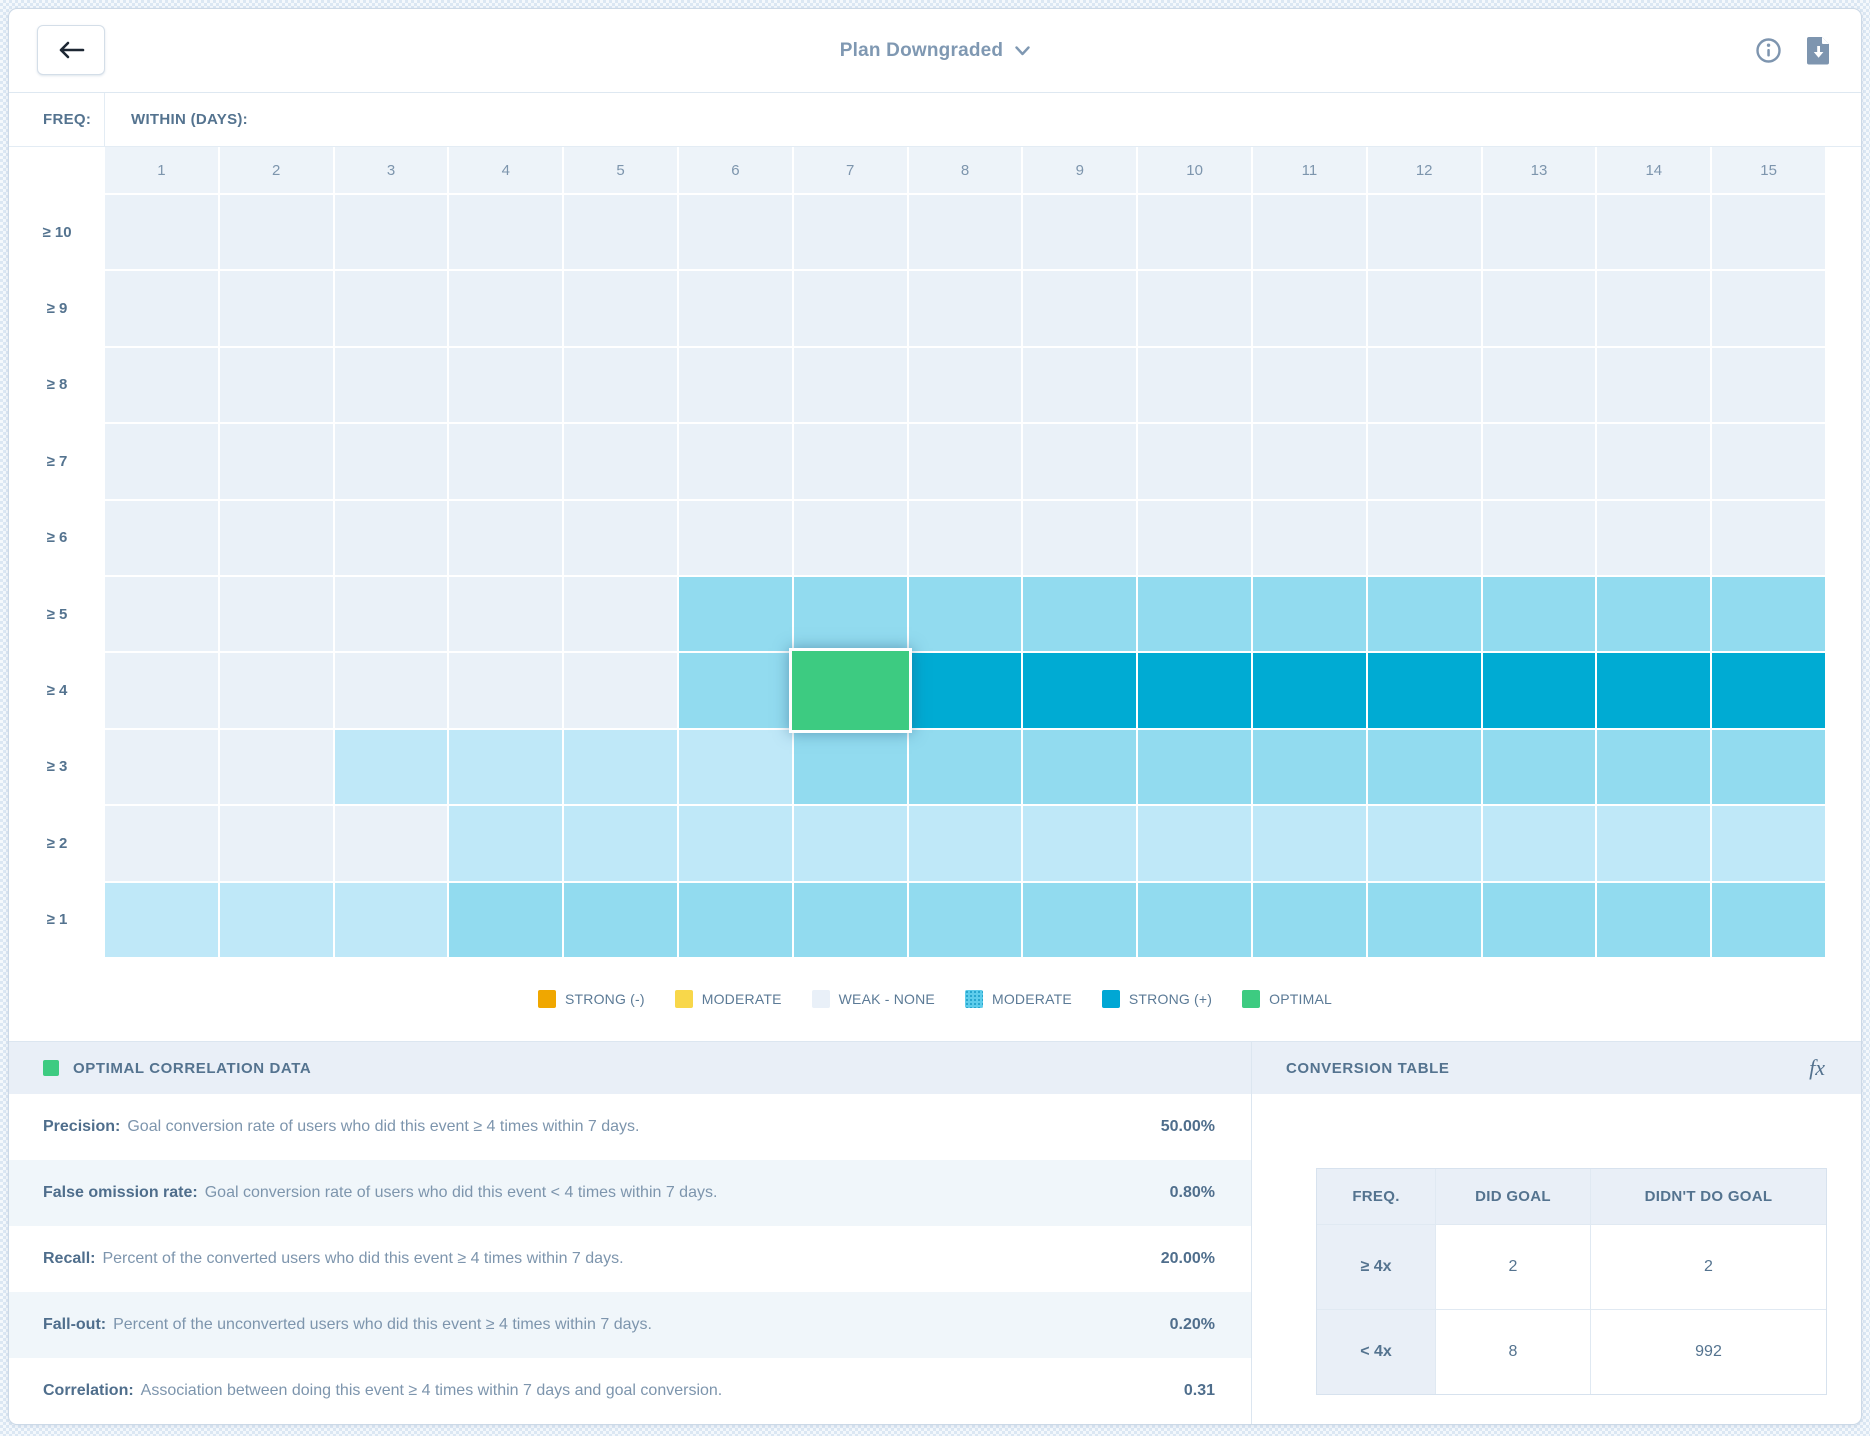 The height and width of the screenshot is (1436, 1870). What do you see at coordinates (276, 767) in the screenshot?
I see `heatmap-cell-freq3-day2` at bounding box center [276, 767].